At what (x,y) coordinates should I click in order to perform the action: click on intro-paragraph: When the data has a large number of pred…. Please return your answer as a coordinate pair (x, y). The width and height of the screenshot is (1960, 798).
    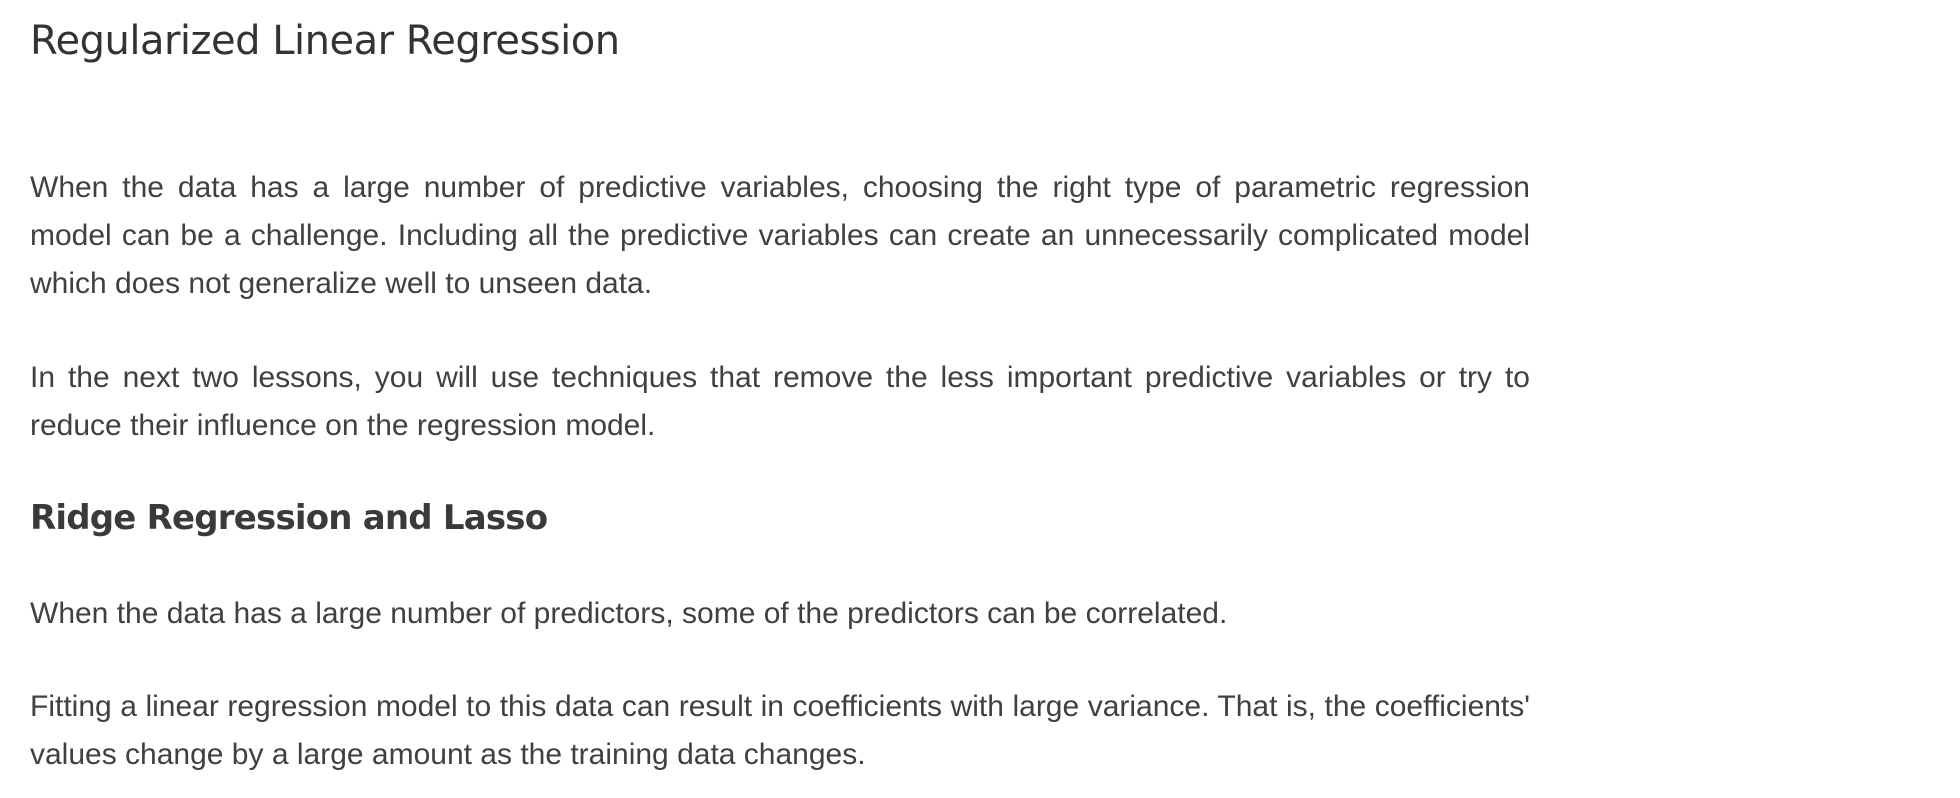
    Looking at the image, I should click on (780, 235).